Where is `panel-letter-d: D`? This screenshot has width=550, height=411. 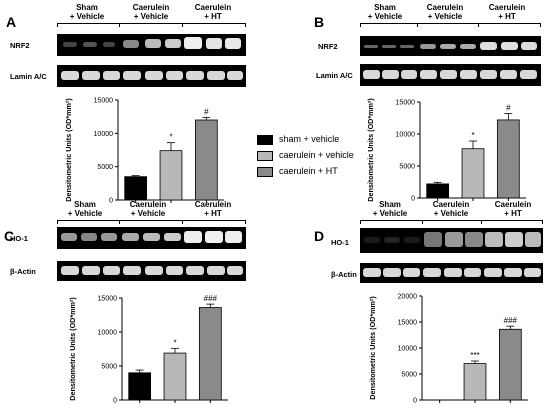 panel-letter-d: D is located at coordinates (319, 236).